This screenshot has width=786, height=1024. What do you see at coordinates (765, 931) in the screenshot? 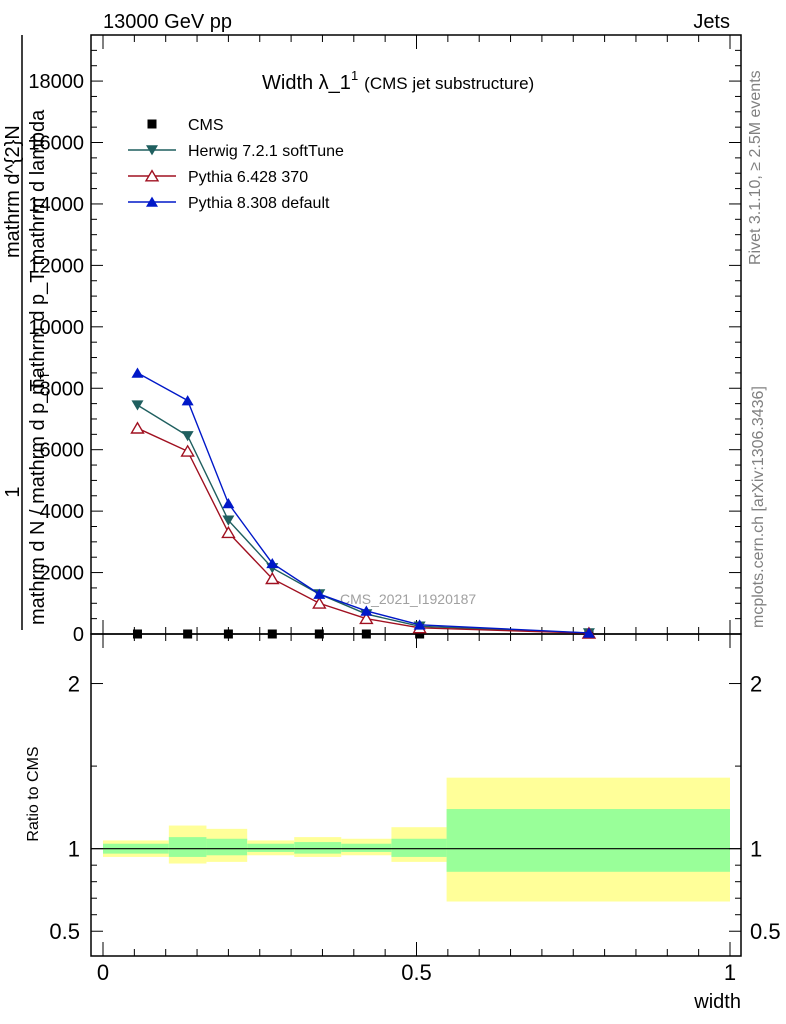
I see `ratio-ytick-label-right-0: 0.5` at bounding box center [765, 931].